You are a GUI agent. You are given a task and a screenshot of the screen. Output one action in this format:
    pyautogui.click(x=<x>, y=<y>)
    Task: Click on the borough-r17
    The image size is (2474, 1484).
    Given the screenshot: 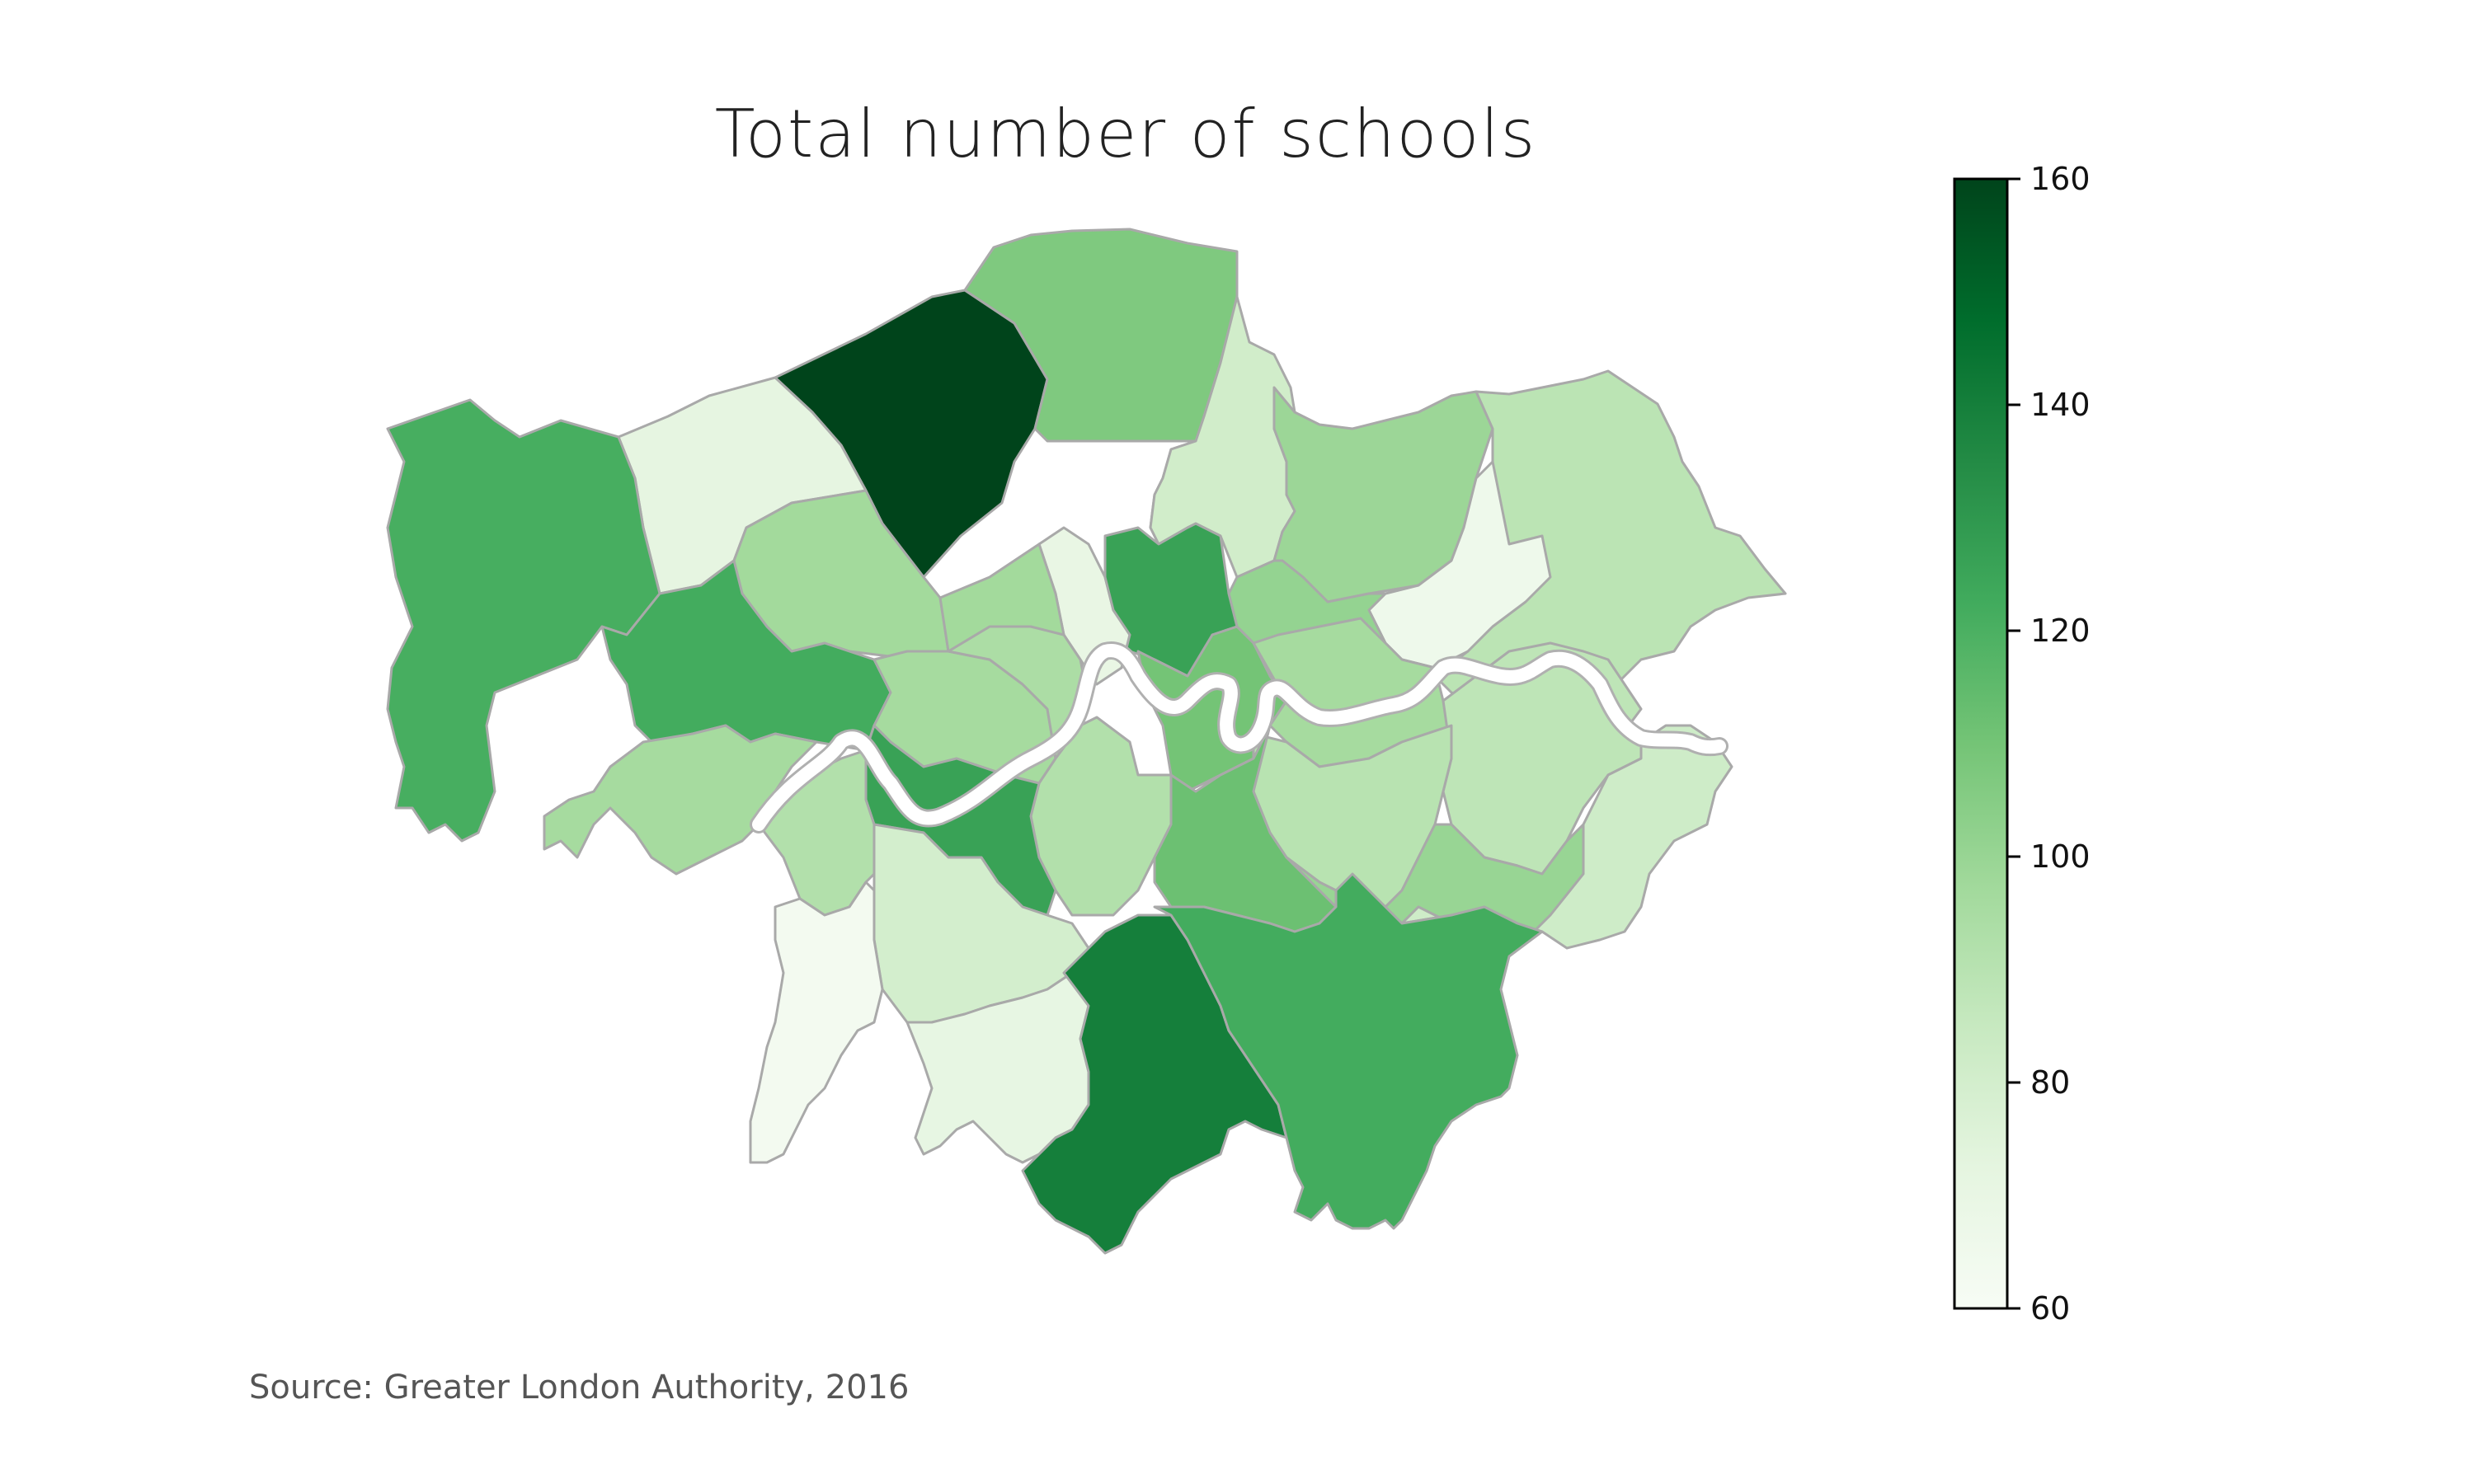 What is the action you would take?
    pyautogui.click(x=1001, y=597)
    